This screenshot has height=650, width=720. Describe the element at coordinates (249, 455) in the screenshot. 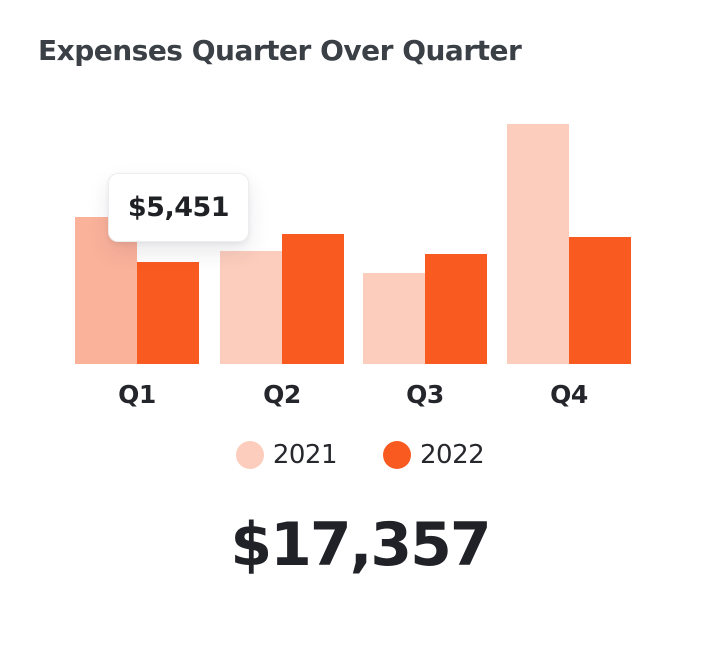

I see `legend-dot-2021-icon` at that location.